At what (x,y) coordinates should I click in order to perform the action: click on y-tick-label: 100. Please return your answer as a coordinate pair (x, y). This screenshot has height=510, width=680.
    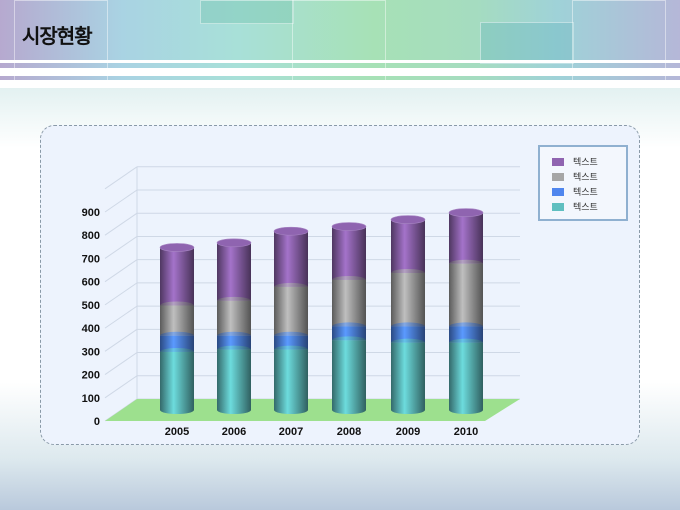
    Looking at the image, I should click on (91, 399).